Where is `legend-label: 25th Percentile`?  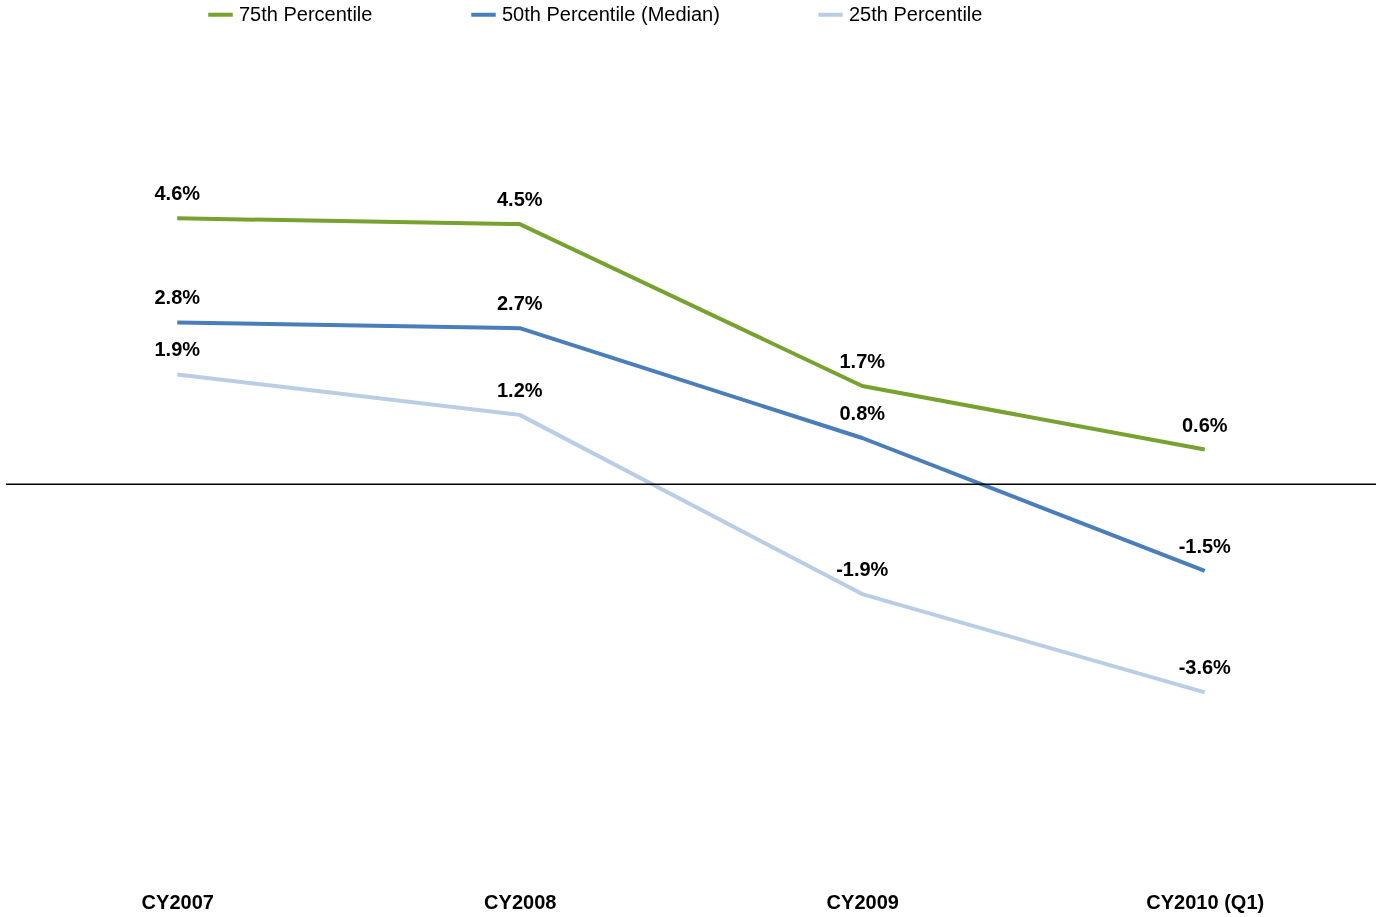
legend-label: 25th Percentile is located at coordinates (916, 13).